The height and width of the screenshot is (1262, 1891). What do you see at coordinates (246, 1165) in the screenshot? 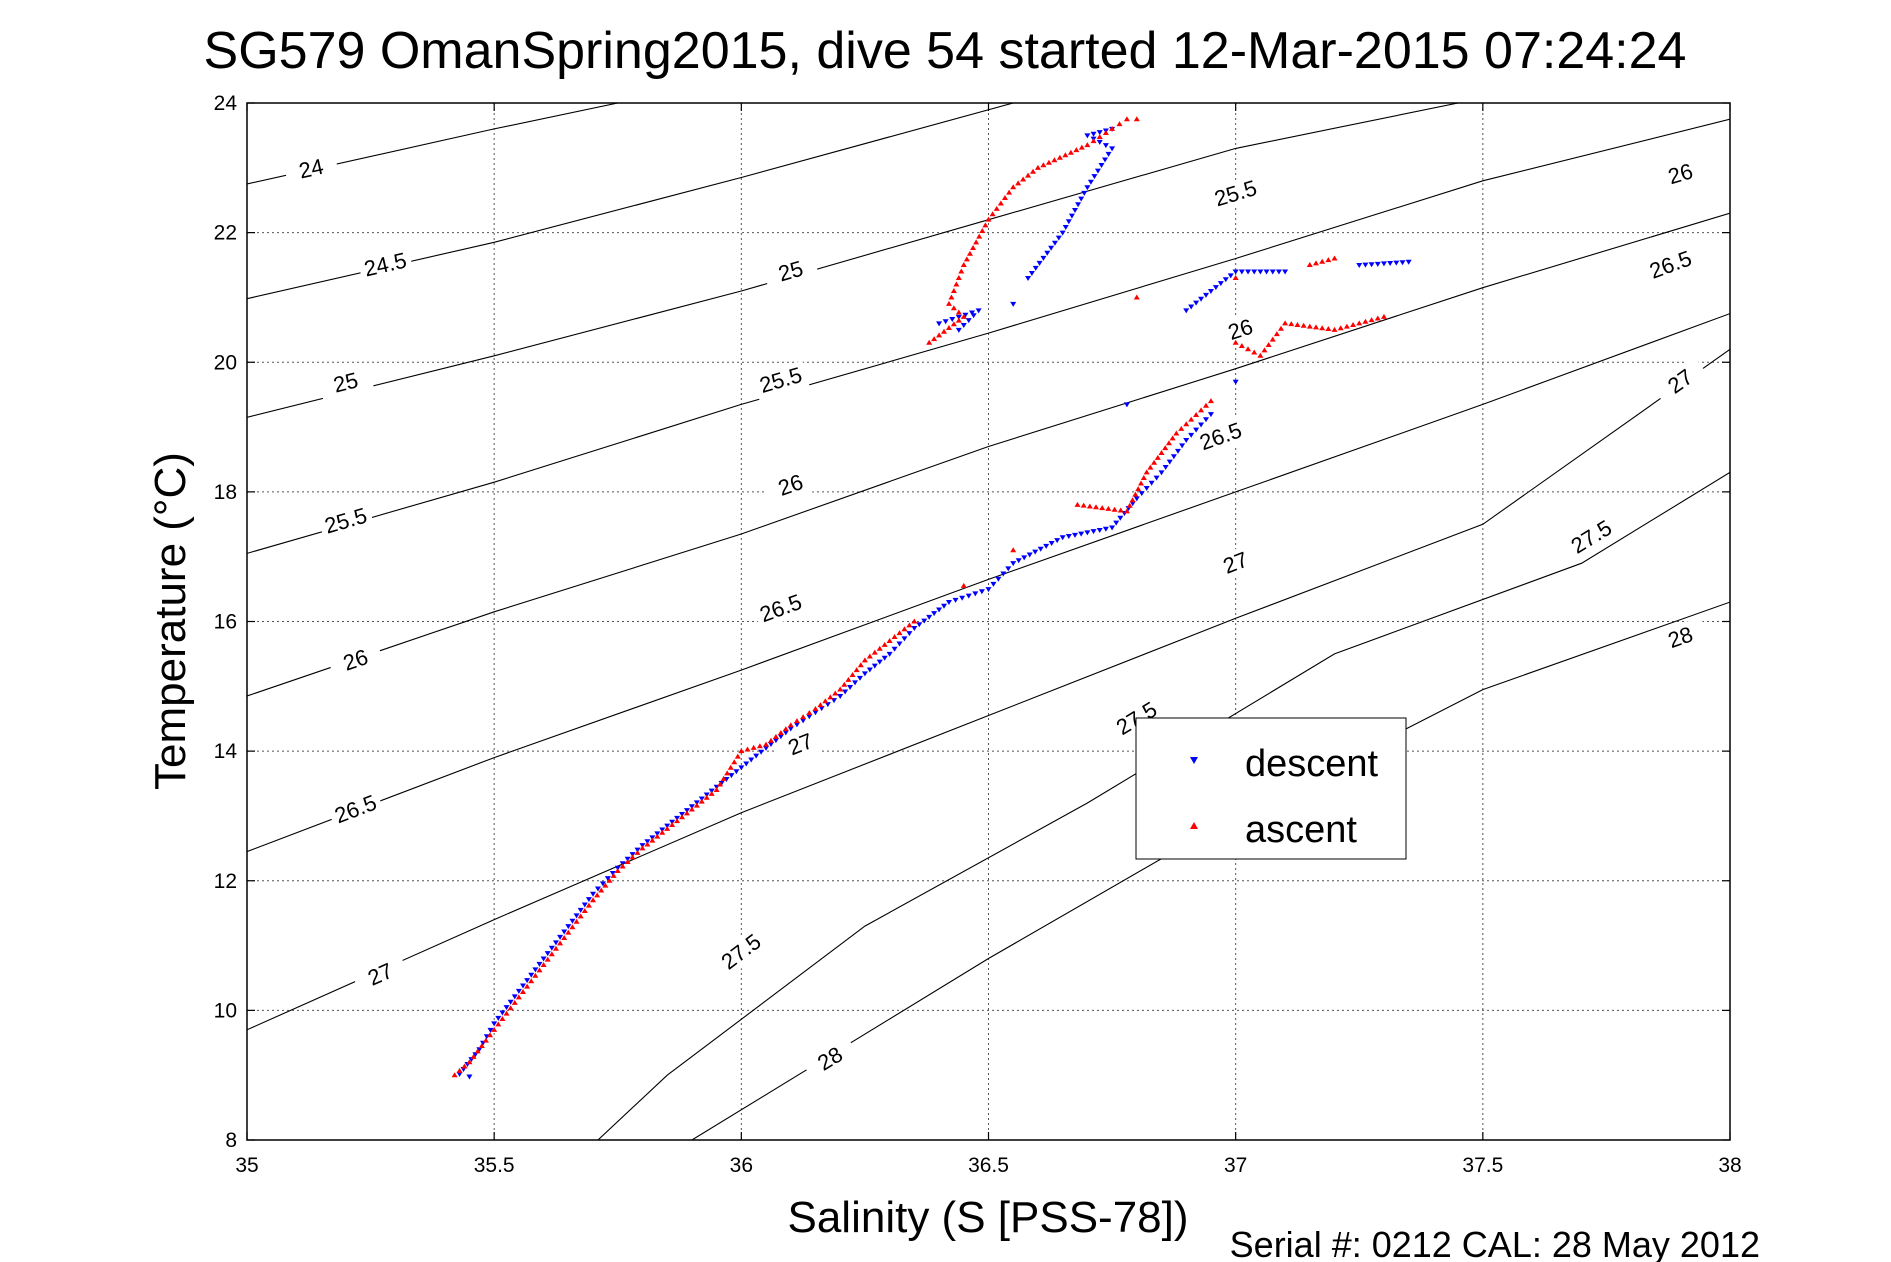
I see `x-tick-label: 35` at bounding box center [246, 1165].